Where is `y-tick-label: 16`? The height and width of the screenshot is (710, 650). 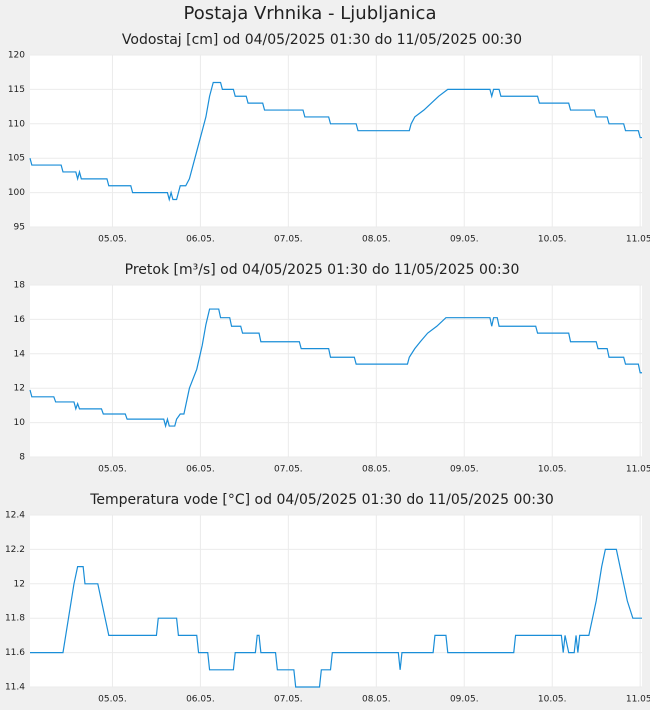
y-tick-label: 16 is located at coordinates (20, 320).